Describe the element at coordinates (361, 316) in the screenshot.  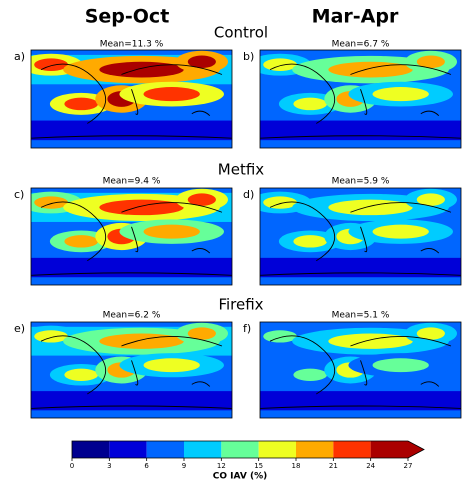
I see `panel-mean: Mean=5.1 %` at that location.